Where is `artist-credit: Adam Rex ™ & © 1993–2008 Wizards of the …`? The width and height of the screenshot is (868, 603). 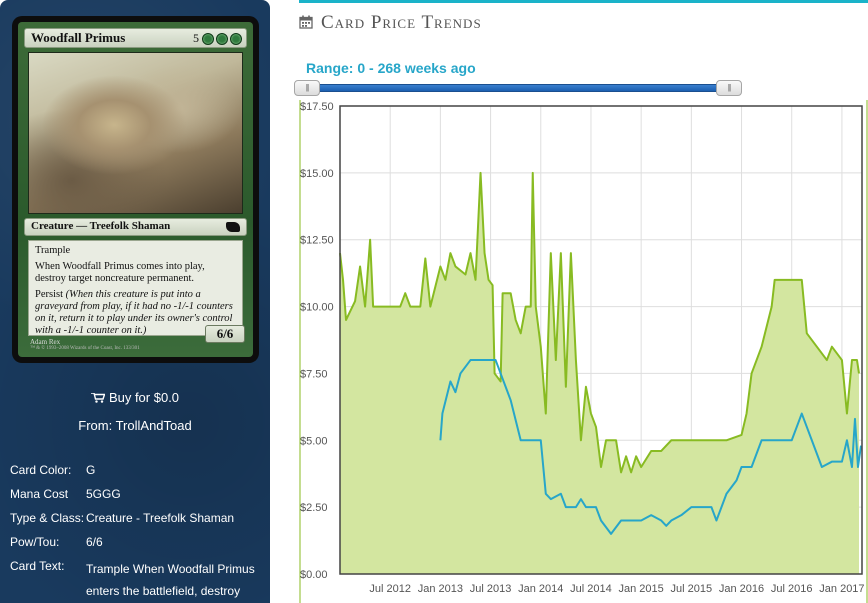
artist-credit: Adam Rex ™ & © 1993–2008 Wizards of the … is located at coordinates (85, 344).